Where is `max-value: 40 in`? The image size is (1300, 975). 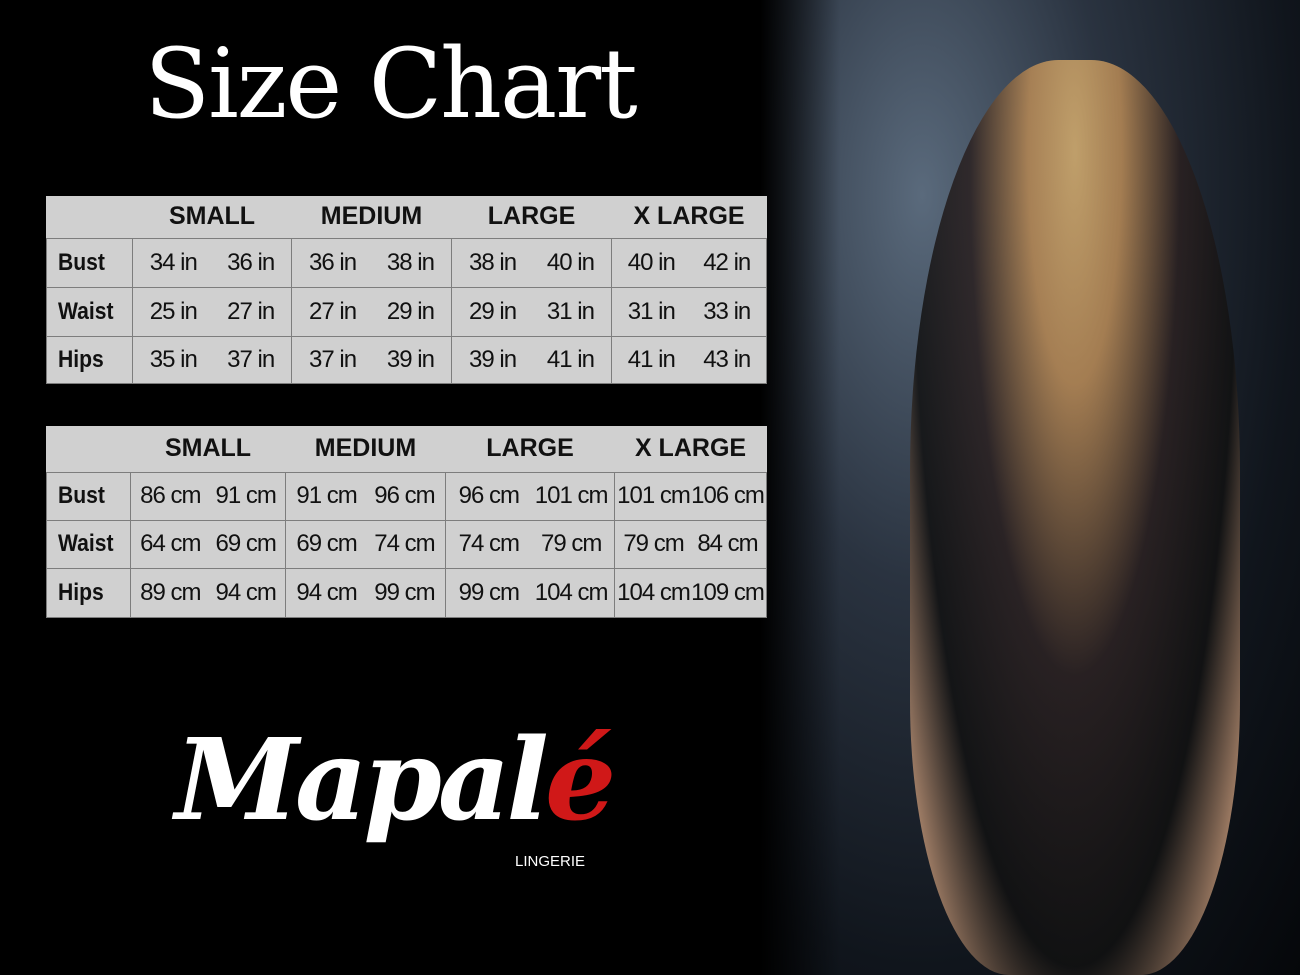
max-value: 40 in is located at coordinates (570, 262).